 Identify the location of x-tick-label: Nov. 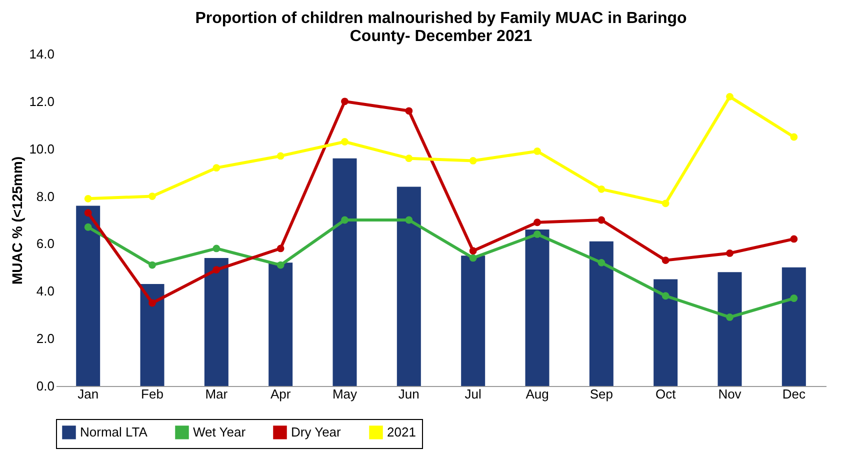
(730, 394).